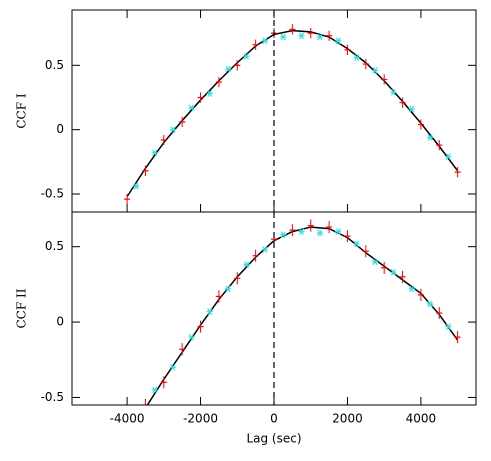 The image size is (491, 461). I want to click on x-tick-label: 4000, so click(421, 419).